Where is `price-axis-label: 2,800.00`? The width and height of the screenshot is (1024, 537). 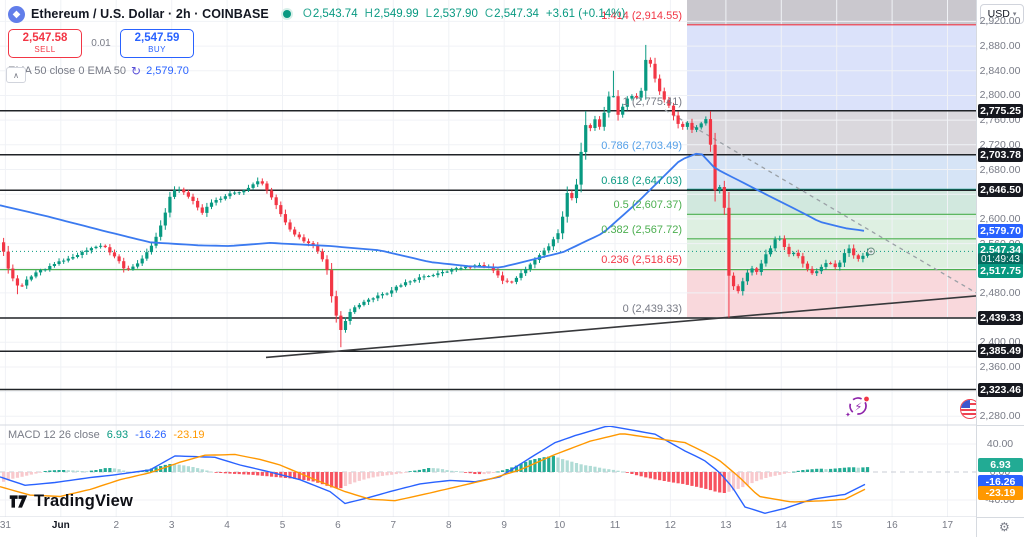 price-axis-label: 2,800.00 is located at coordinates (1000, 95).